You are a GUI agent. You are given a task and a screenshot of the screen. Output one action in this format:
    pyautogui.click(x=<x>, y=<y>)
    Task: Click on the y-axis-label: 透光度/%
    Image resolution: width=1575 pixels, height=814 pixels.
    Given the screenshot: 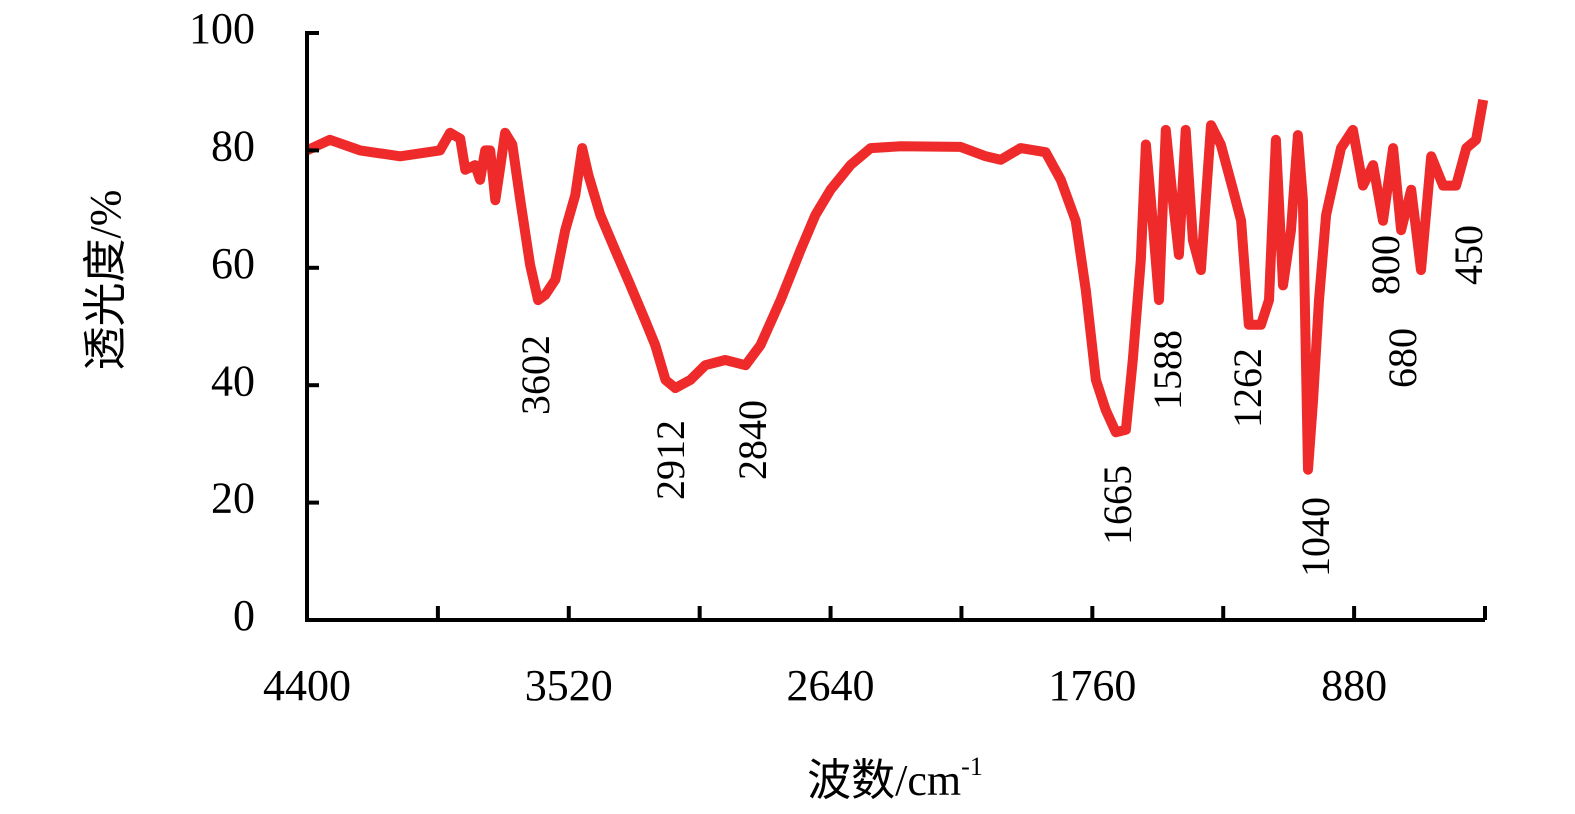 What is the action you would take?
    pyautogui.click(x=105, y=280)
    